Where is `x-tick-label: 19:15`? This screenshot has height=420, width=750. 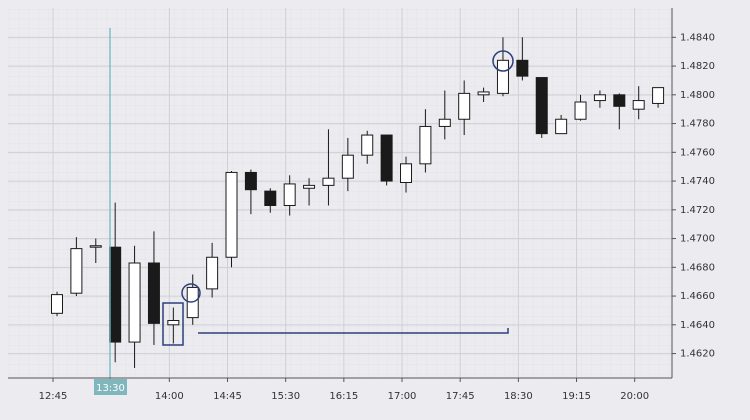 x-tick-label: 19:15 is located at coordinates (576, 396).